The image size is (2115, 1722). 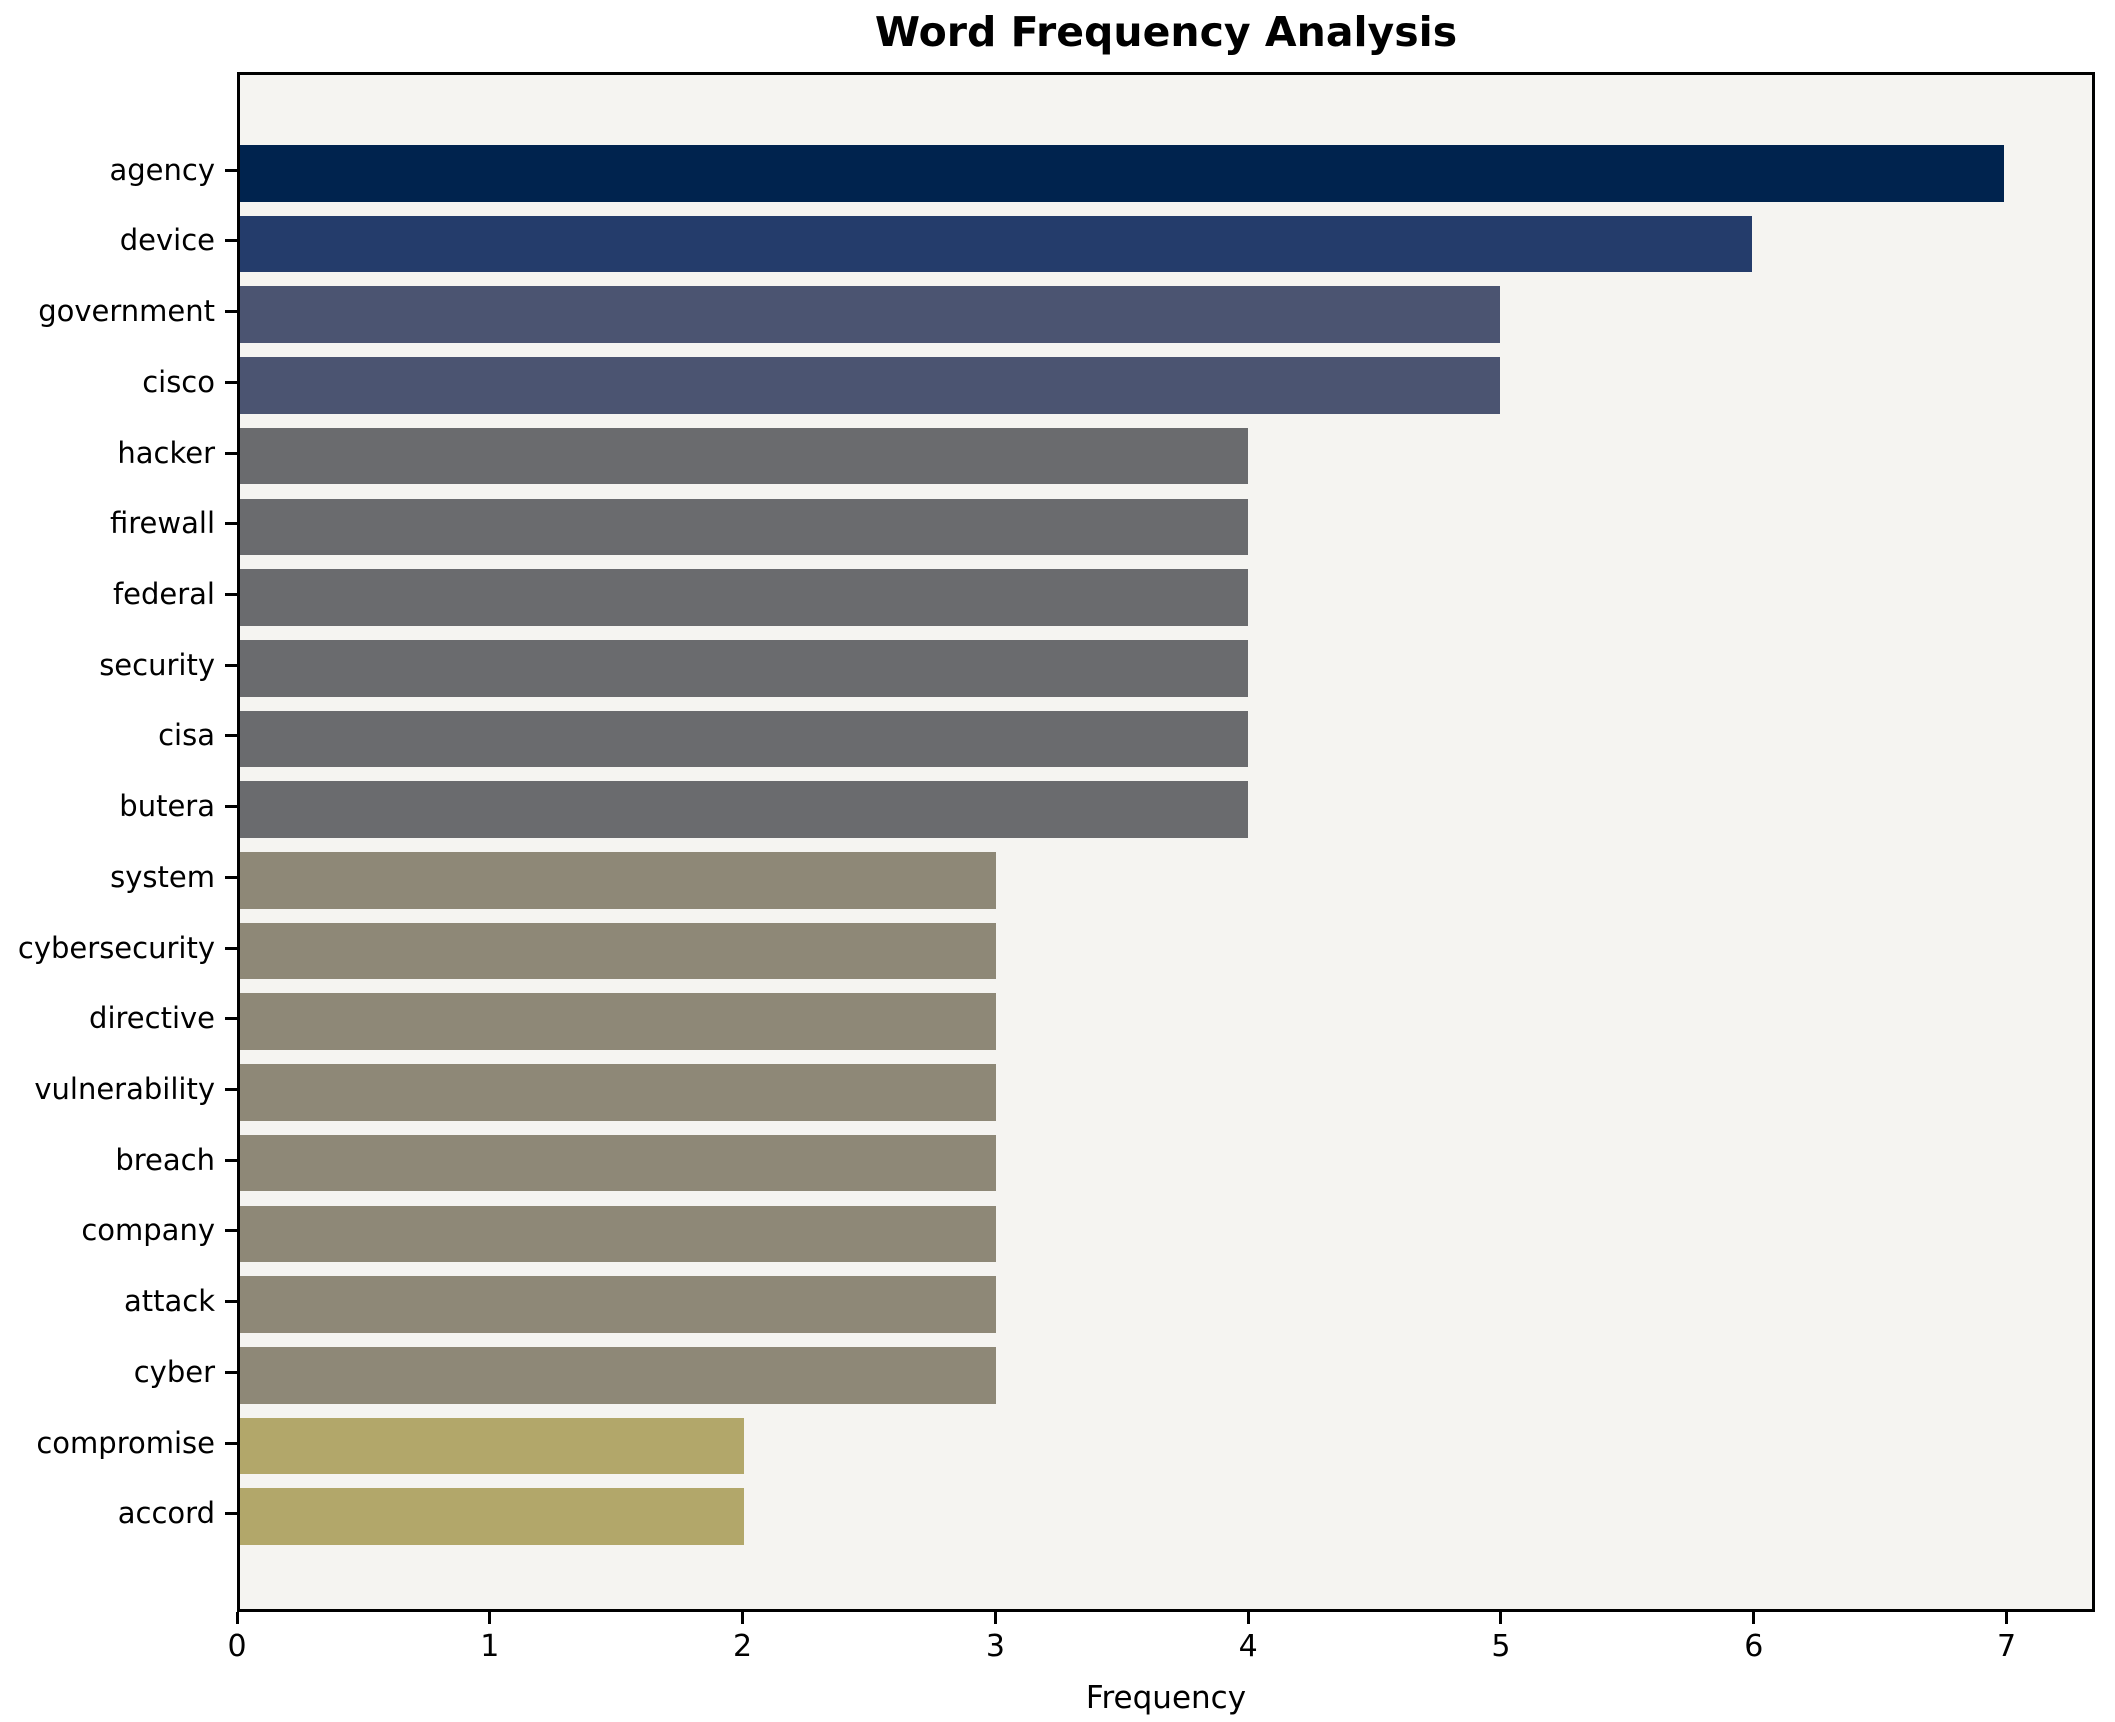 What do you see at coordinates (2006, 1646) in the screenshot?
I see `x-tick-label-7: 7` at bounding box center [2006, 1646].